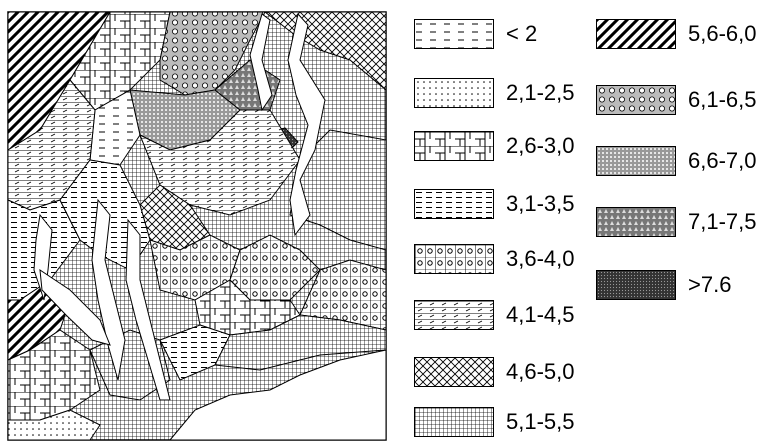 The width and height of the screenshot is (758, 444). I want to click on legend-item-4-1: 4,1-4,5, so click(494, 315).